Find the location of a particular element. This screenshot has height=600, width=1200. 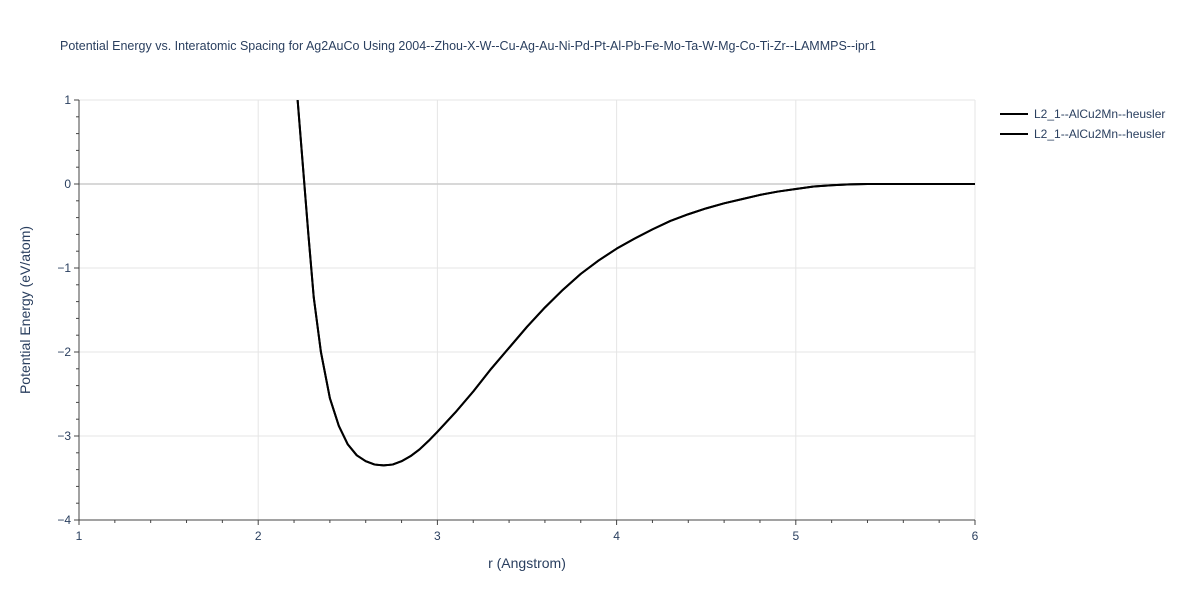

x-axis-title: r (Angstrom) is located at coordinates (527, 563).